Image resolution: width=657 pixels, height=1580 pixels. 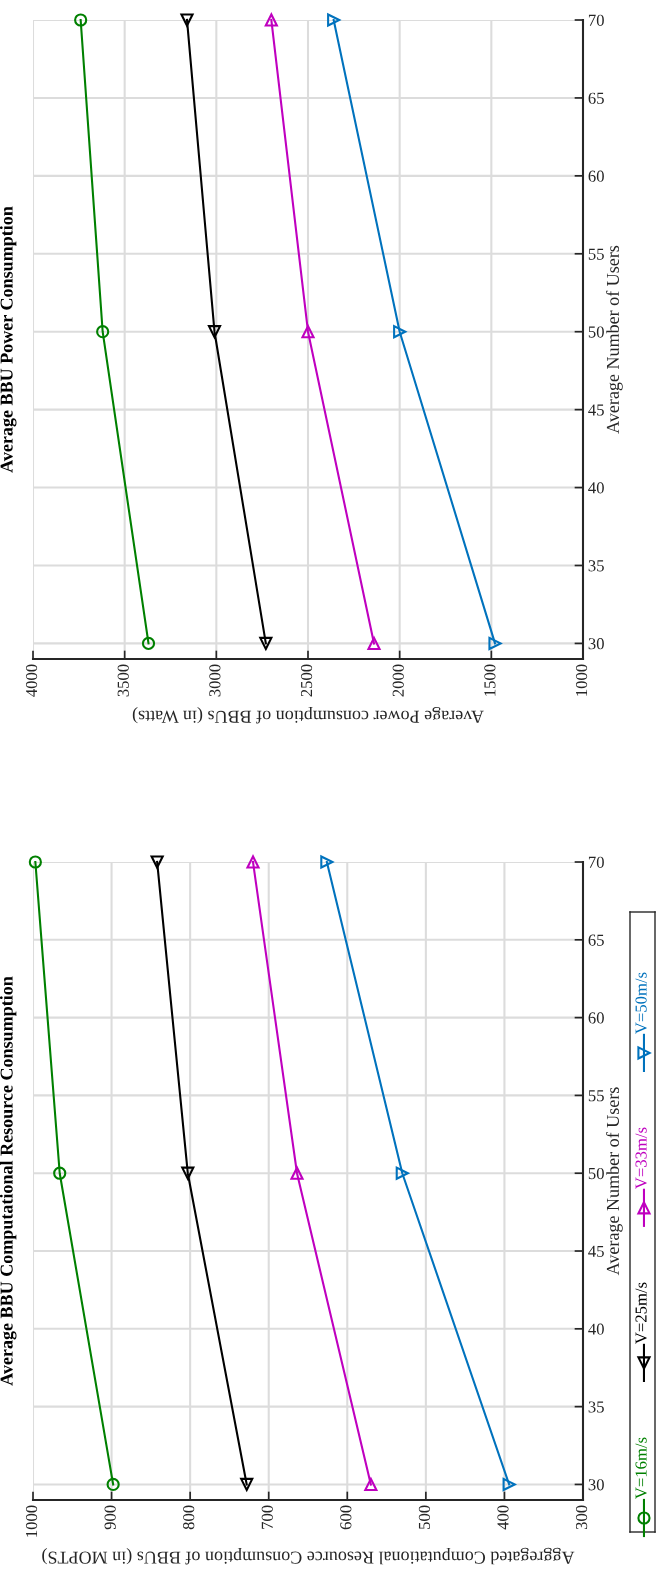 What do you see at coordinates (308, 1556) in the screenshot?
I see `x-axis-title: Aggregated Computational Resource Consumption of BBUs (in MOPTS)` at bounding box center [308, 1556].